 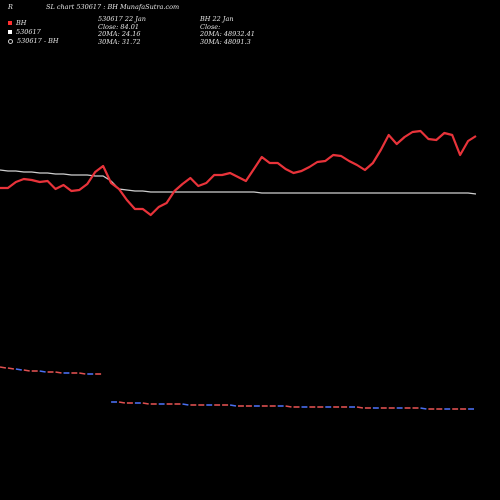 I want to click on stats-close: Close:, so click(x=210, y=26).